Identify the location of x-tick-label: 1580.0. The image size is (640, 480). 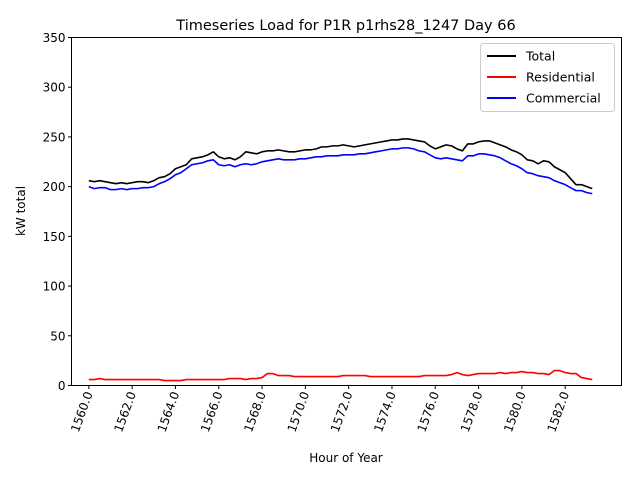
(515, 412).